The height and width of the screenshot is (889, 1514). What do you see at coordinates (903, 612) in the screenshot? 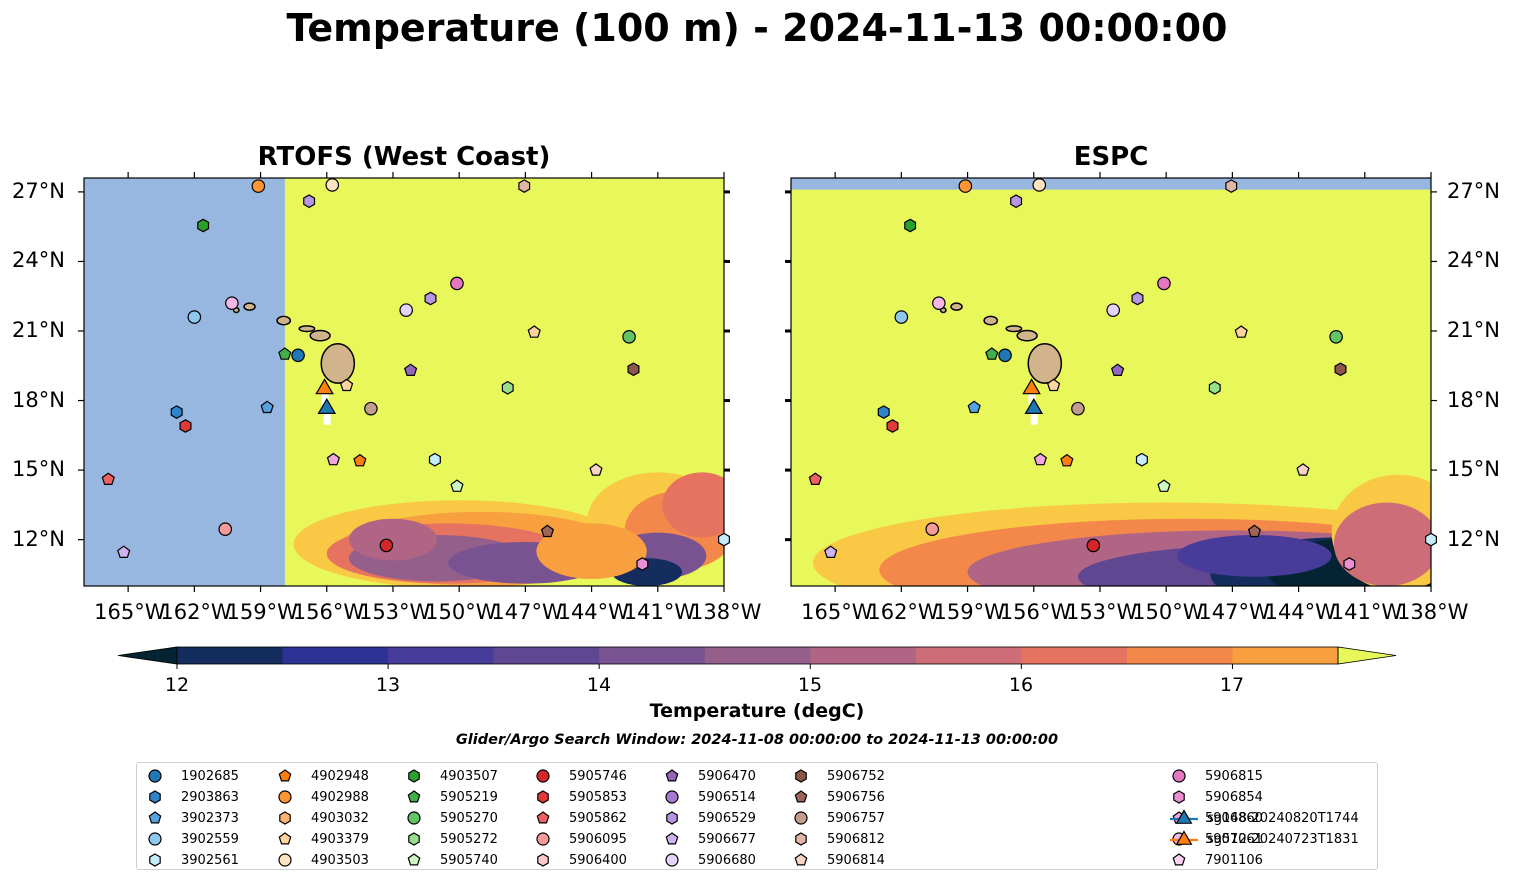
I see `x-tick-label: 162°W` at bounding box center [903, 612].